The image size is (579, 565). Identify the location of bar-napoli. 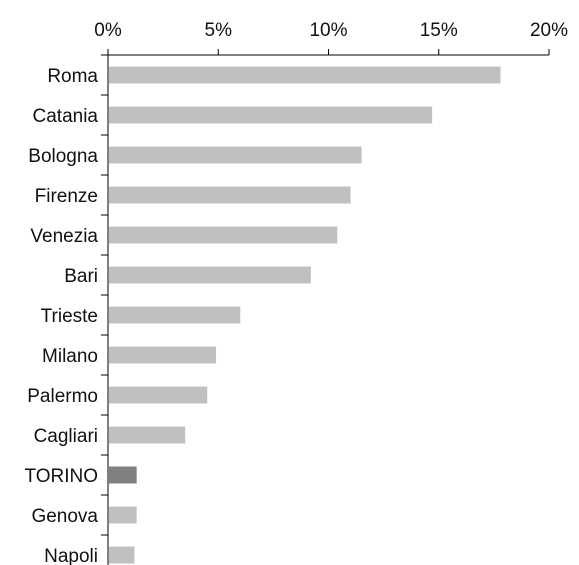
(122, 555).